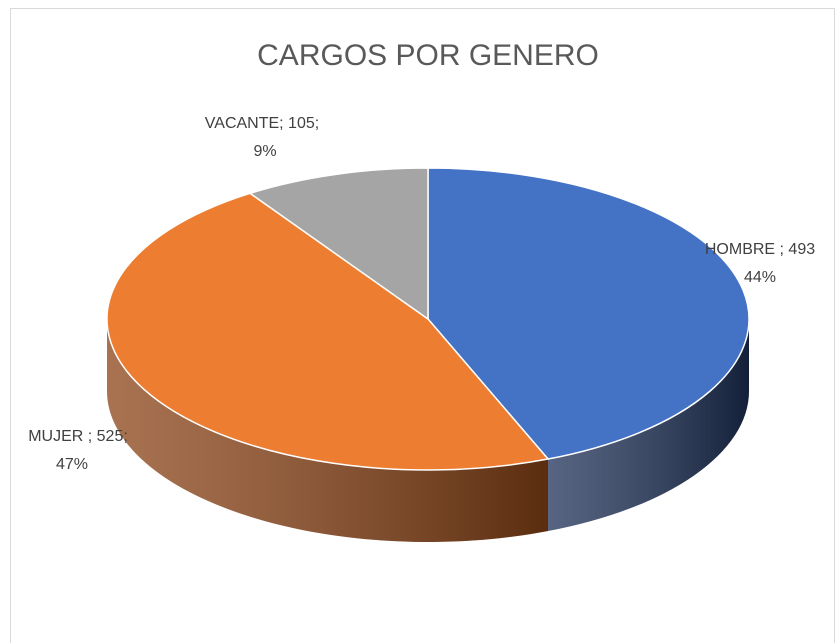 Image resolution: width=836 pixels, height=643 pixels. What do you see at coordinates (760, 277) in the screenshot?
I see `percent-label: 44%` at bounding box center [760, 277].